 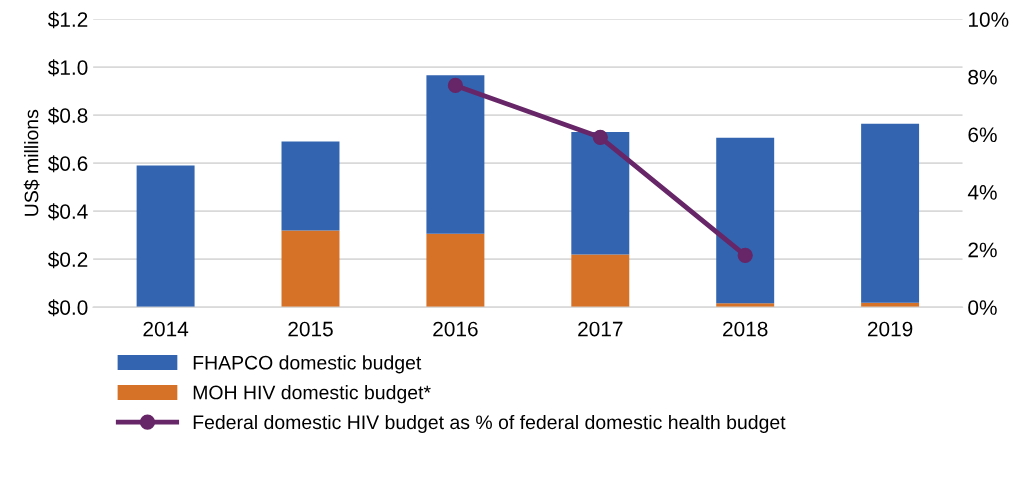 I want to click on legend-label: FHAPCO domestic budget, so click(x=307, y=364).